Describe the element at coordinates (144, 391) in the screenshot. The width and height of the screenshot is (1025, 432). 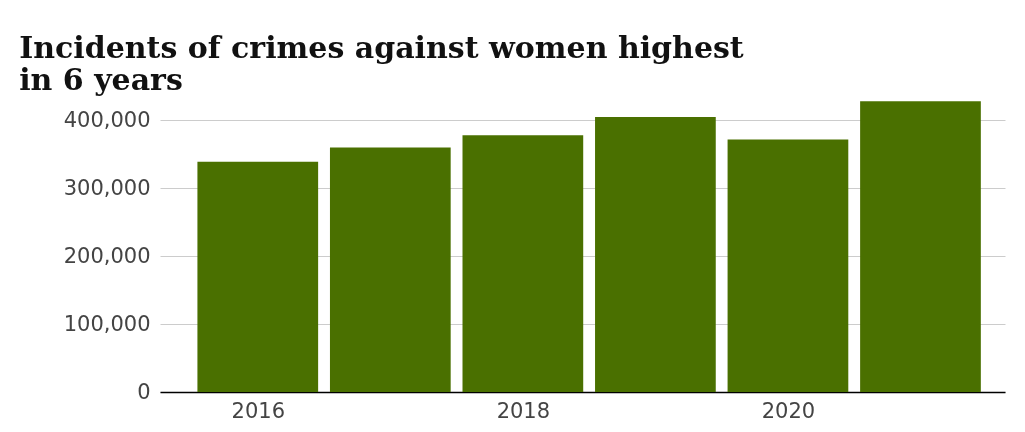
I see `y-tick-label: 0` at that location.